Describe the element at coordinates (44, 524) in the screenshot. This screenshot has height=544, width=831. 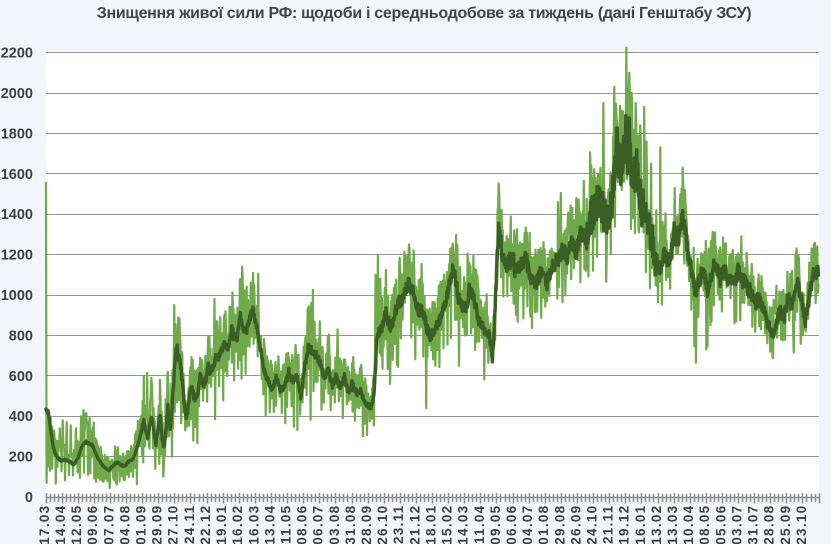
I see `svg-text: 17.03` at that location.